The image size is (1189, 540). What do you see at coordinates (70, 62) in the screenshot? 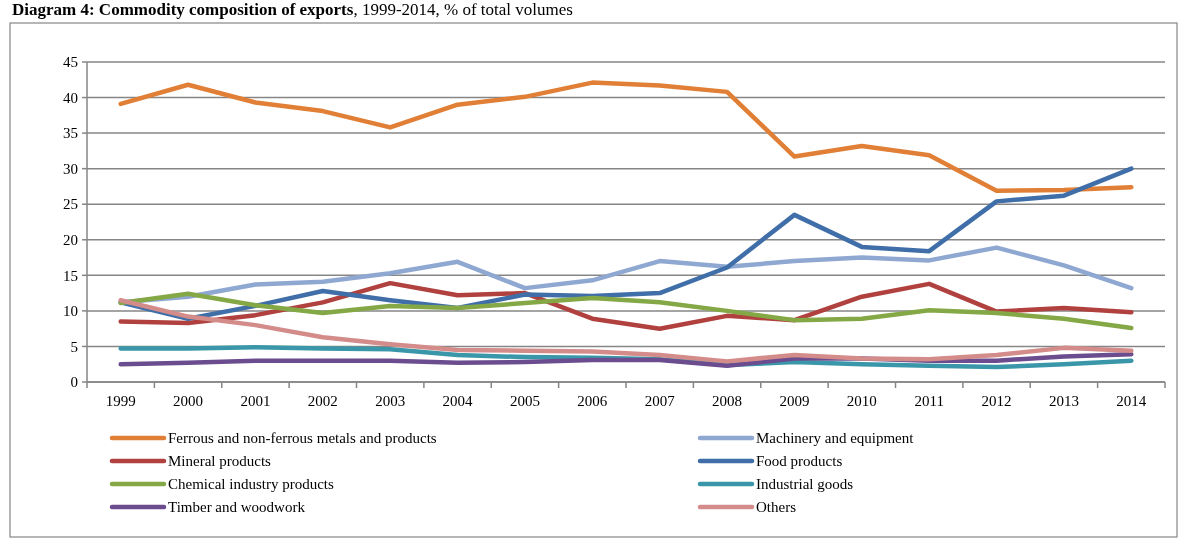
I see `y-tick-label: 45` at bounding box center [70, 62].